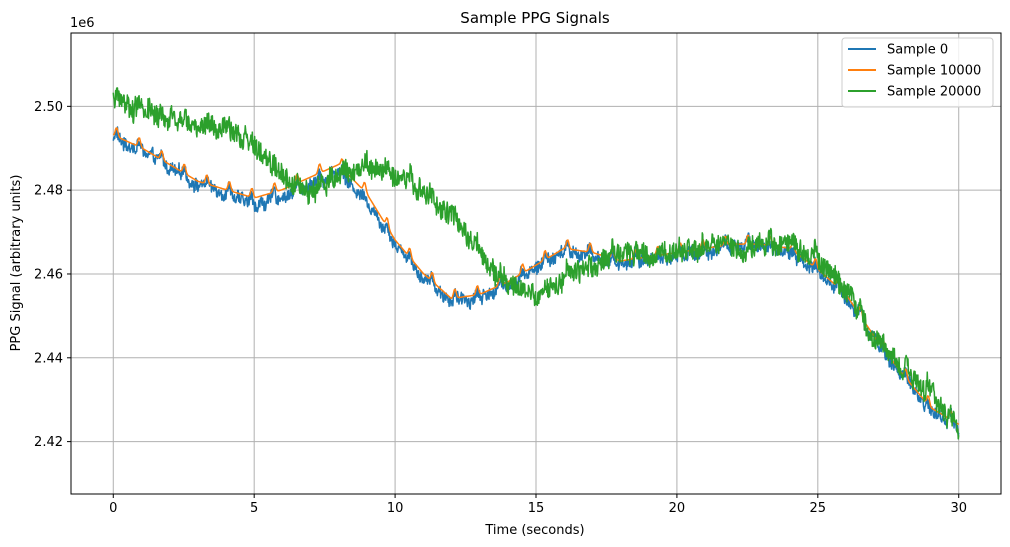  What do you see at coordinates (958, 508) in the screenshot?
I see `x-tick-label: 30` at bounding box center [958, 508].